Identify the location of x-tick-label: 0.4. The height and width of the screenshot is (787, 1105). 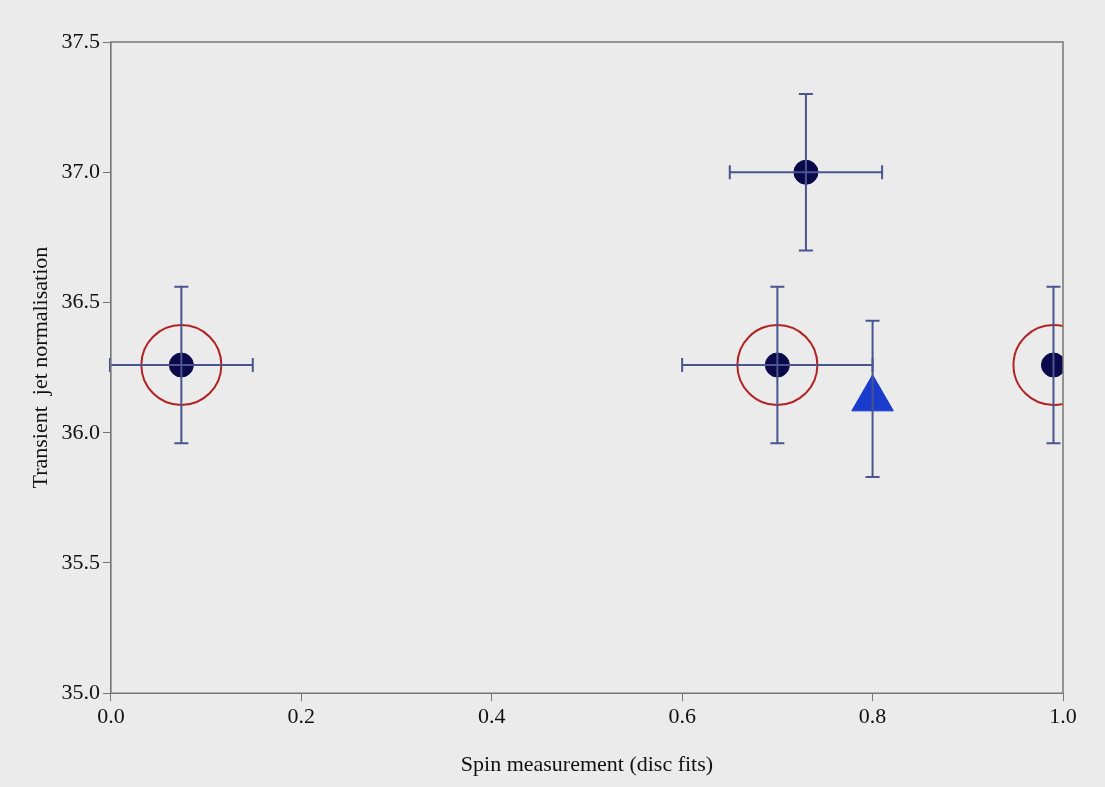
(491, 716).